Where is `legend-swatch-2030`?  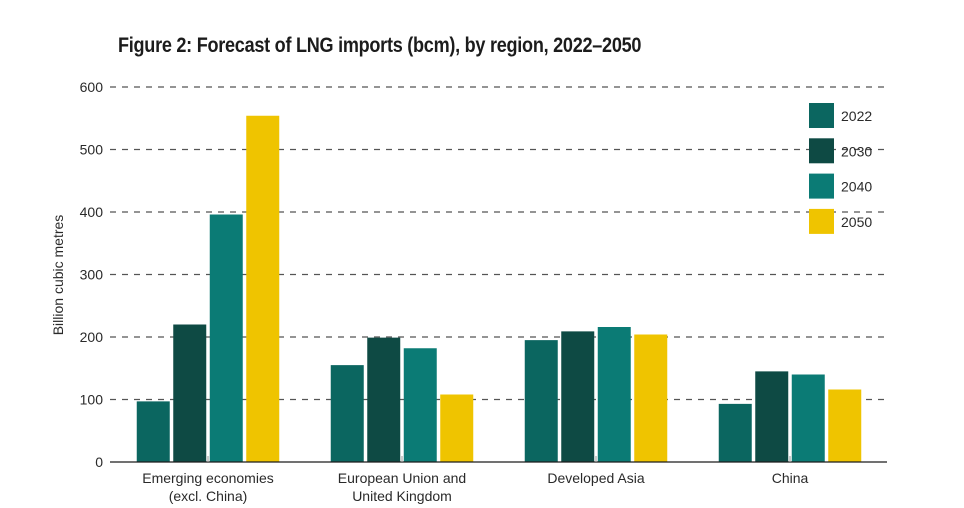 legend-swatch-2030 is located at coordinates (821, 151).